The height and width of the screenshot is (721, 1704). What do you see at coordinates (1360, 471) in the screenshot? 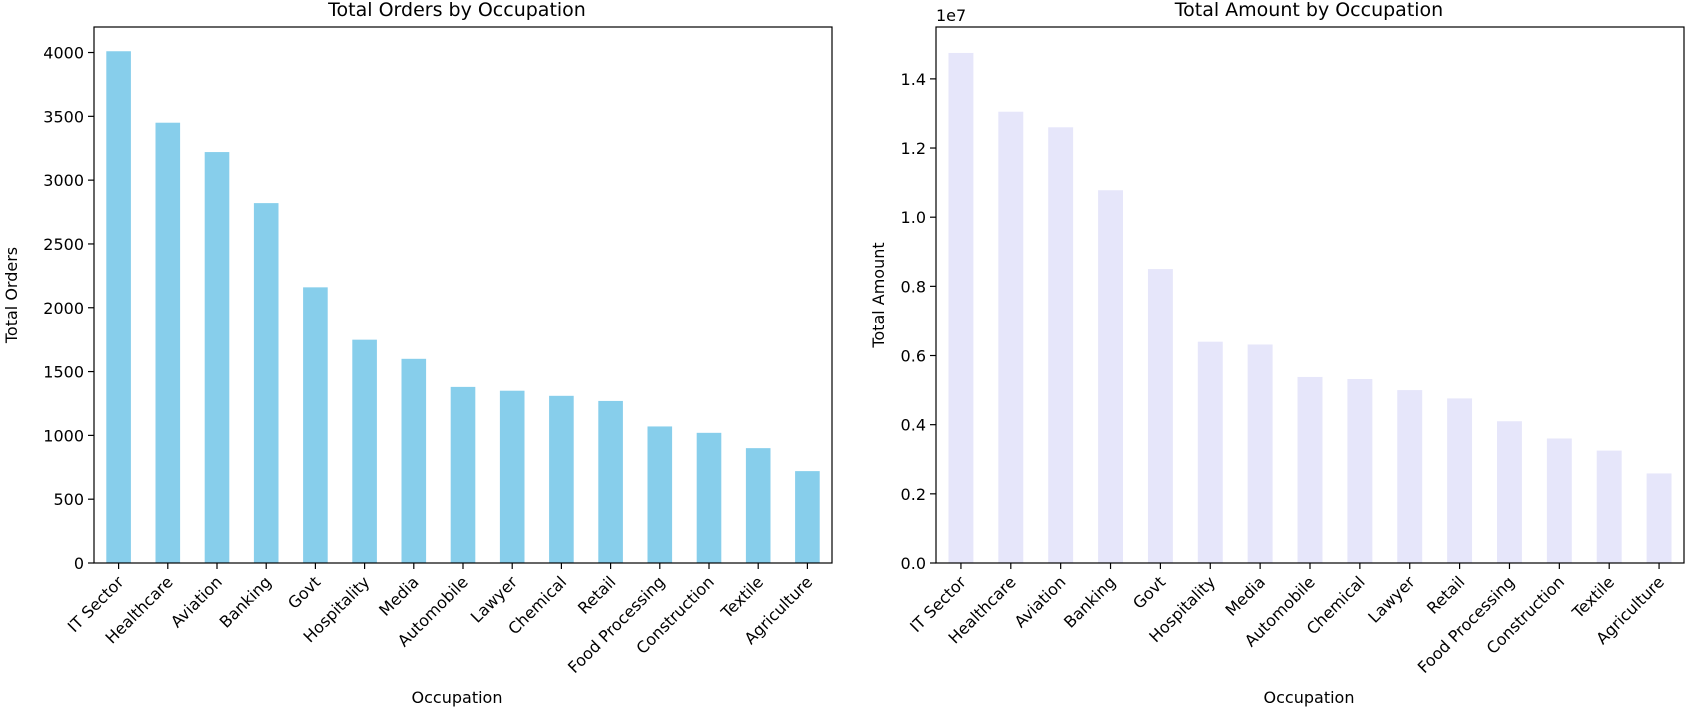
I see `amount-bar-chemical` at bounding box center [1360, 471].